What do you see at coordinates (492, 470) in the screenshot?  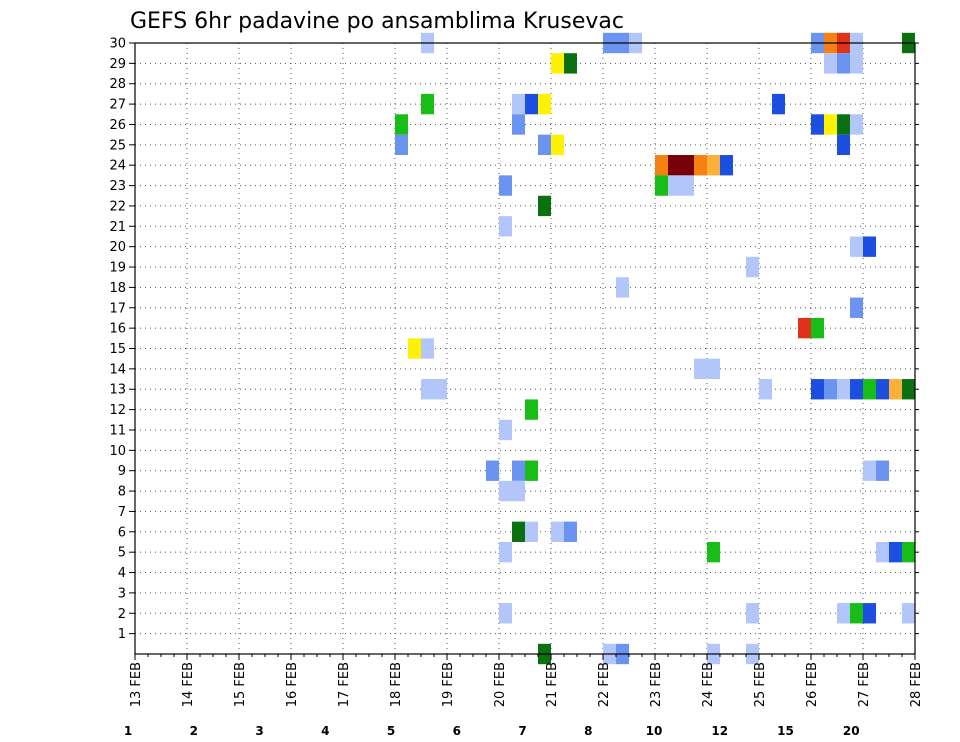 I see `data-cell: 9 / 27 : 2` at bounding box center [492, 470].